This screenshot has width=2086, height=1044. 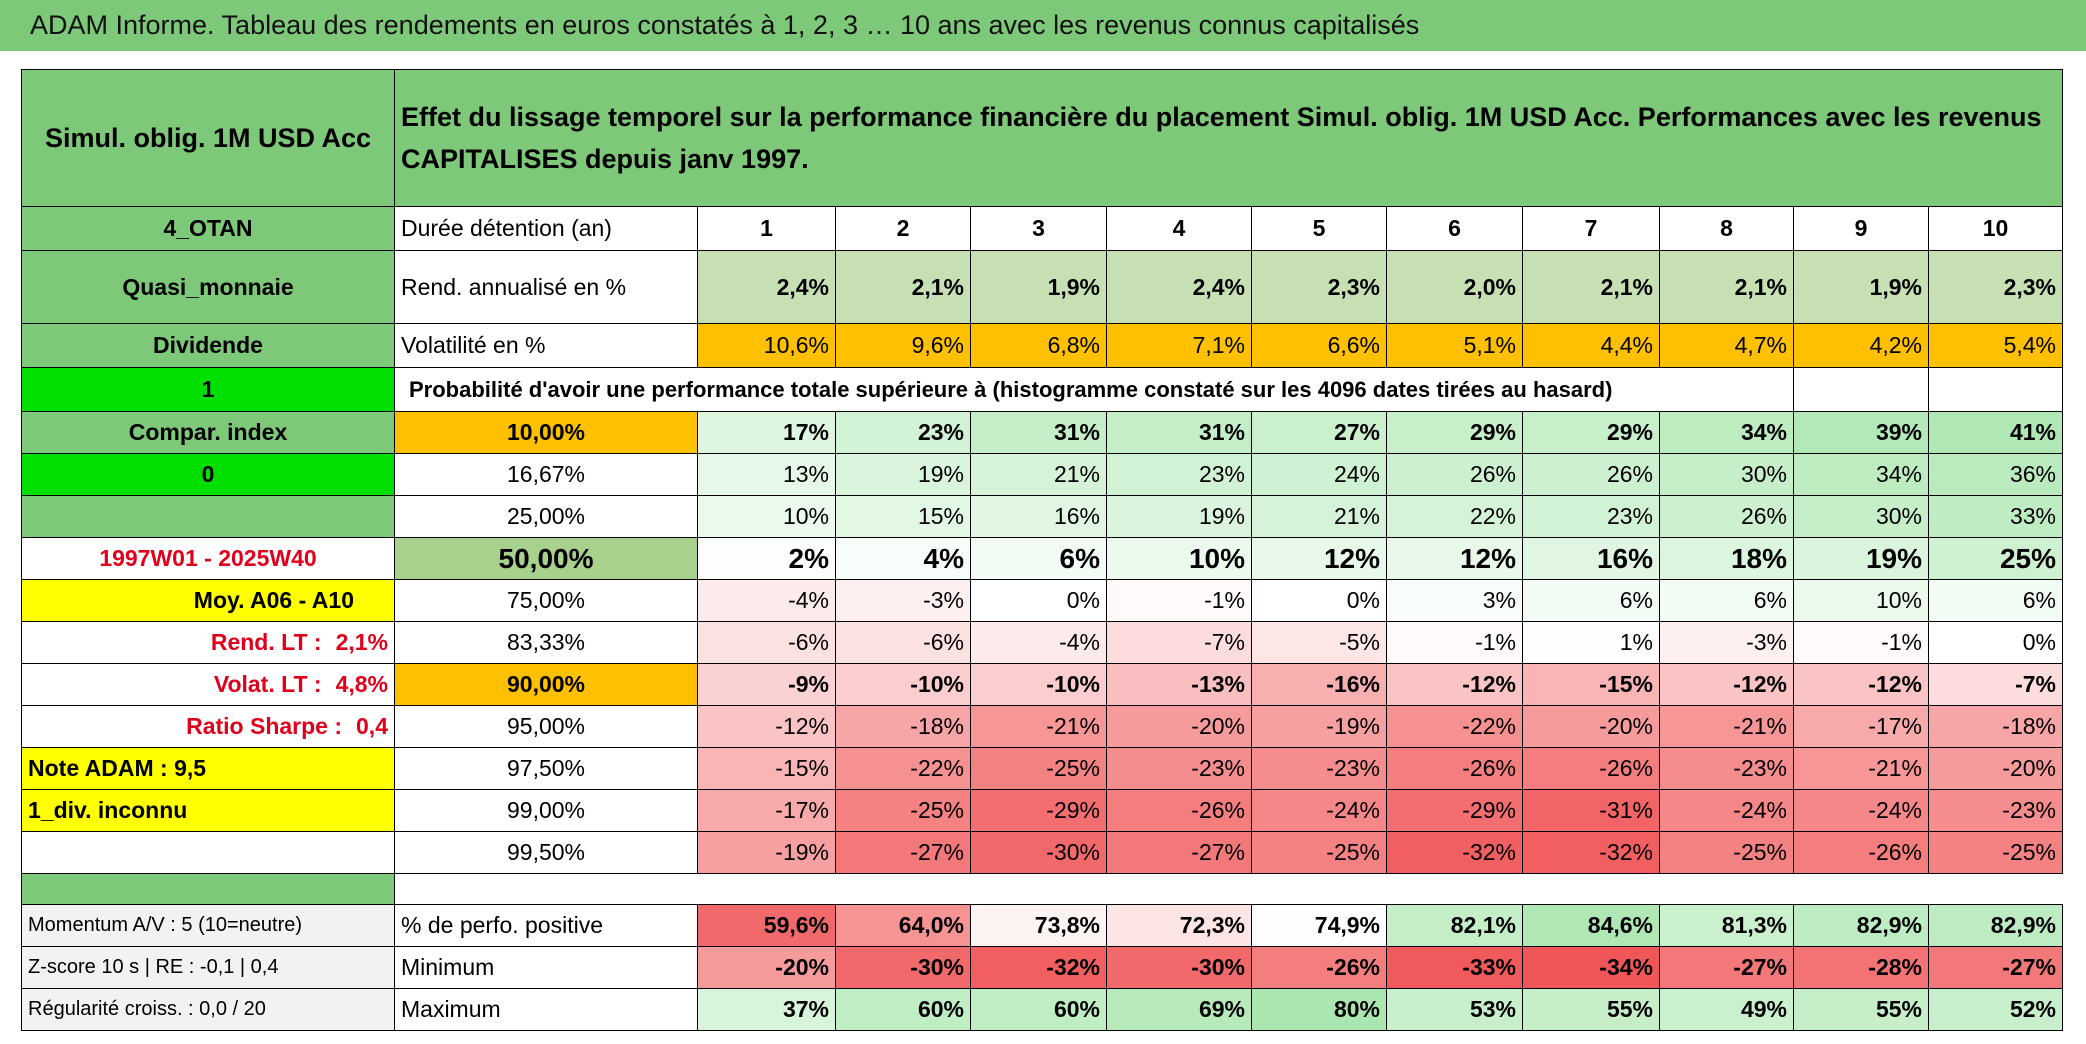 I want to click on duration: 7, so click(x=1591, y=228).